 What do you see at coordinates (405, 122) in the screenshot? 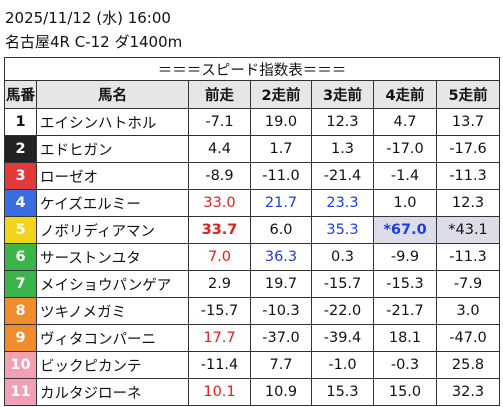
I see `speed-index: 4.7` at bounding box center [405, 122].